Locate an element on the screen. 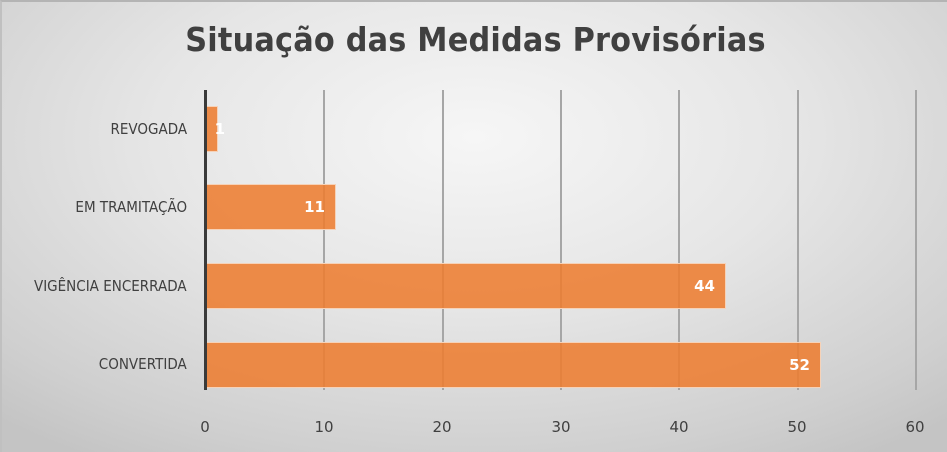  category-label-em-tramitacao: EM TRAMITAÇÃO is located at coordinates (131, 207).